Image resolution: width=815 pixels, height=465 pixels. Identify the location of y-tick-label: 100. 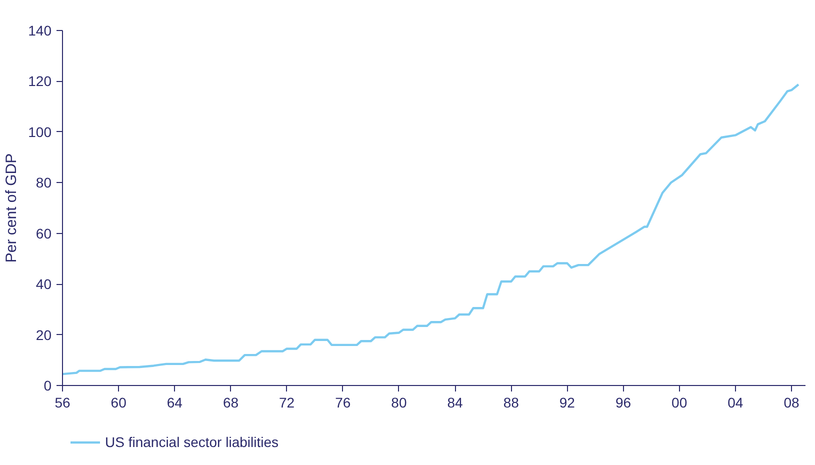
(40, 132).